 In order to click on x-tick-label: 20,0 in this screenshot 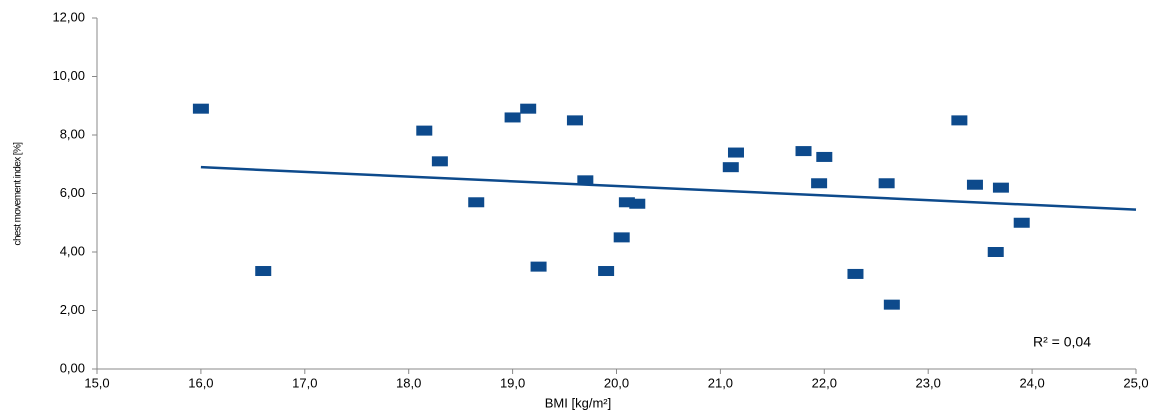, I will do `click(616, 382)`.